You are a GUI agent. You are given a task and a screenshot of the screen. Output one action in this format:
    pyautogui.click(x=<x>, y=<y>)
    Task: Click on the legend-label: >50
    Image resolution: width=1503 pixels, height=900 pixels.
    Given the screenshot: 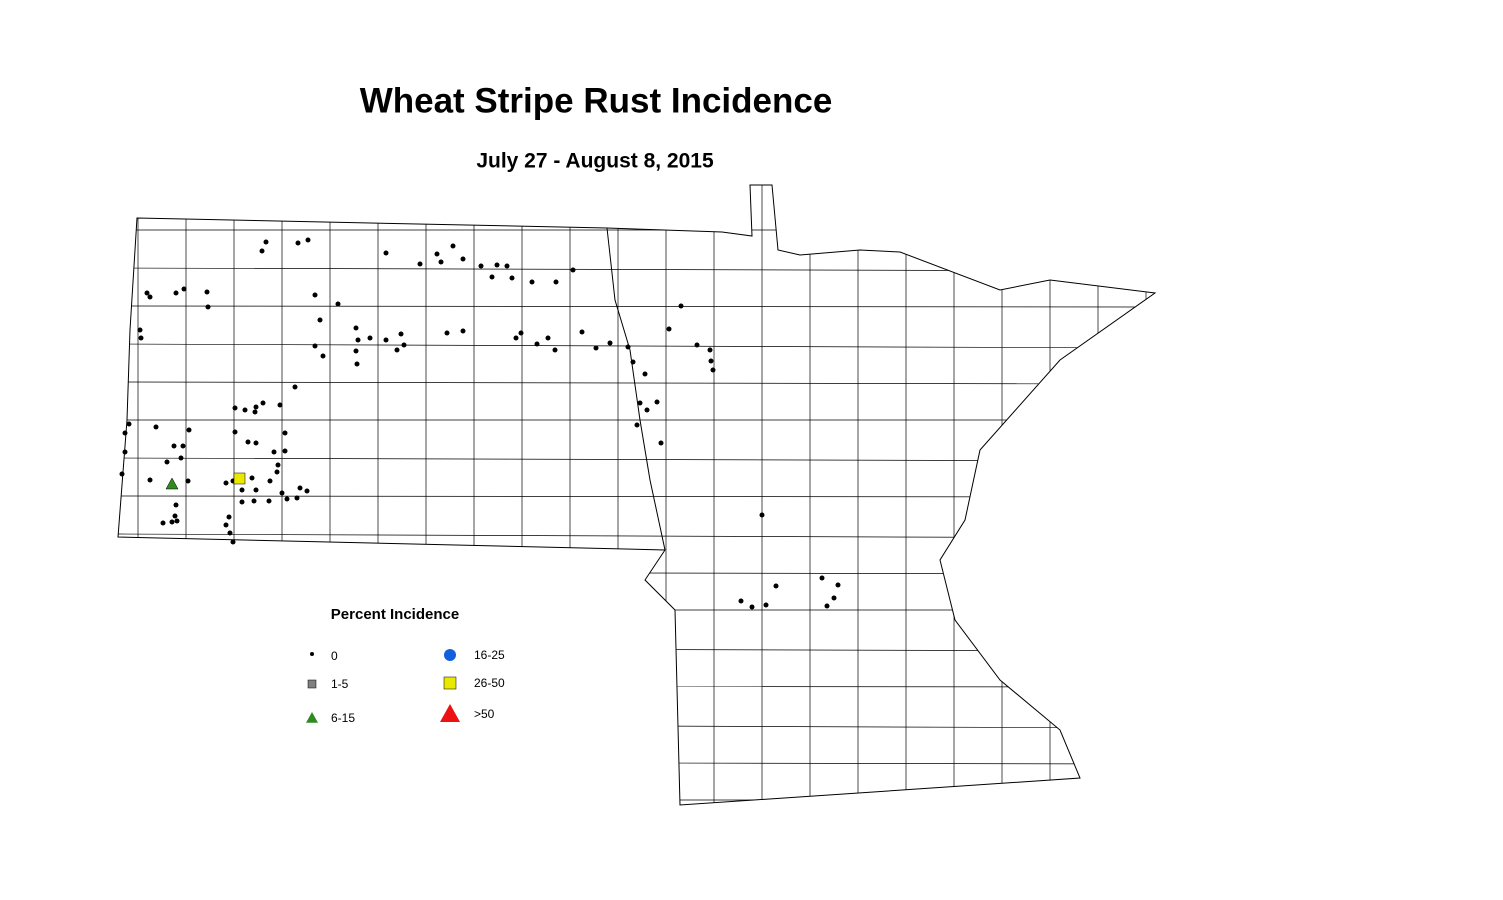 What is the action you would take?
    pyautogui.click(x=484, y=714)
    